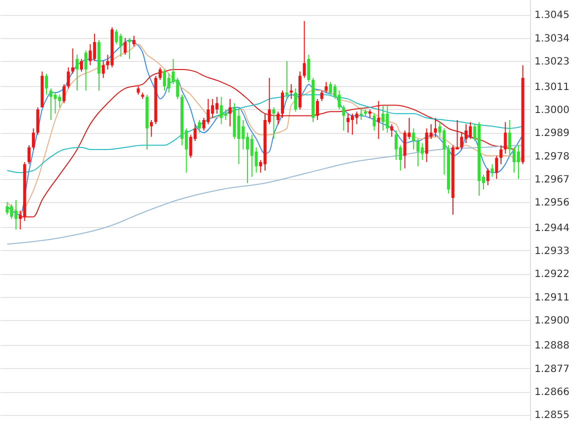 The height and width of the screenshot is (421, 572). Describe the element at coordinates (552, 180) in the screenshot. I see `y-tick-label: 1.2967` at that location.